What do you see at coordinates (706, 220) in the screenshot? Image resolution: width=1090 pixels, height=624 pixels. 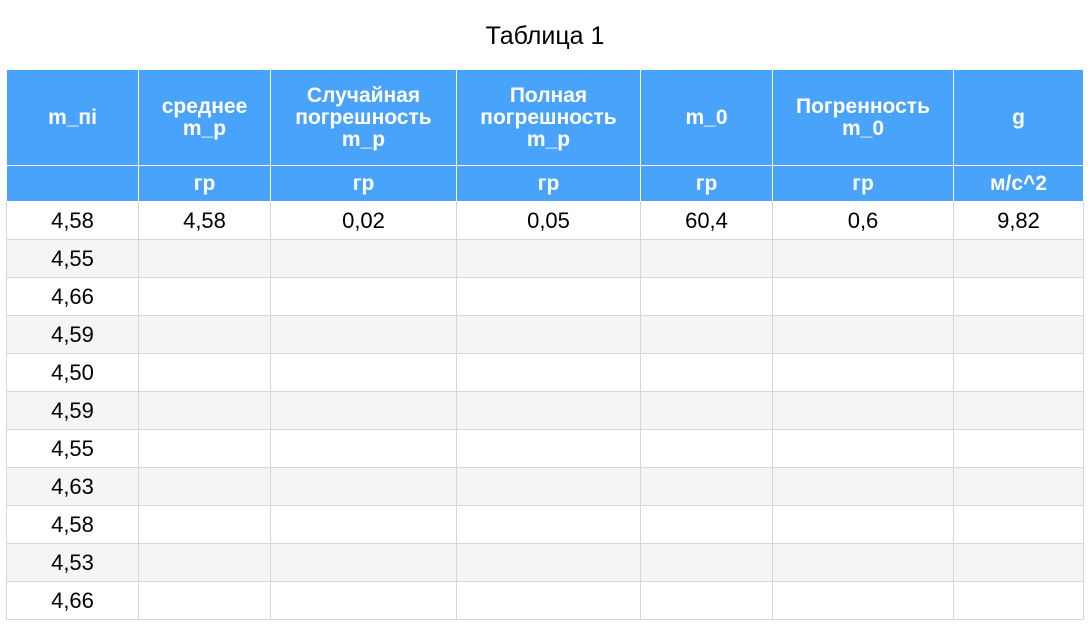 I see `table-cell: 60,4` at bounding box center [706, 220].